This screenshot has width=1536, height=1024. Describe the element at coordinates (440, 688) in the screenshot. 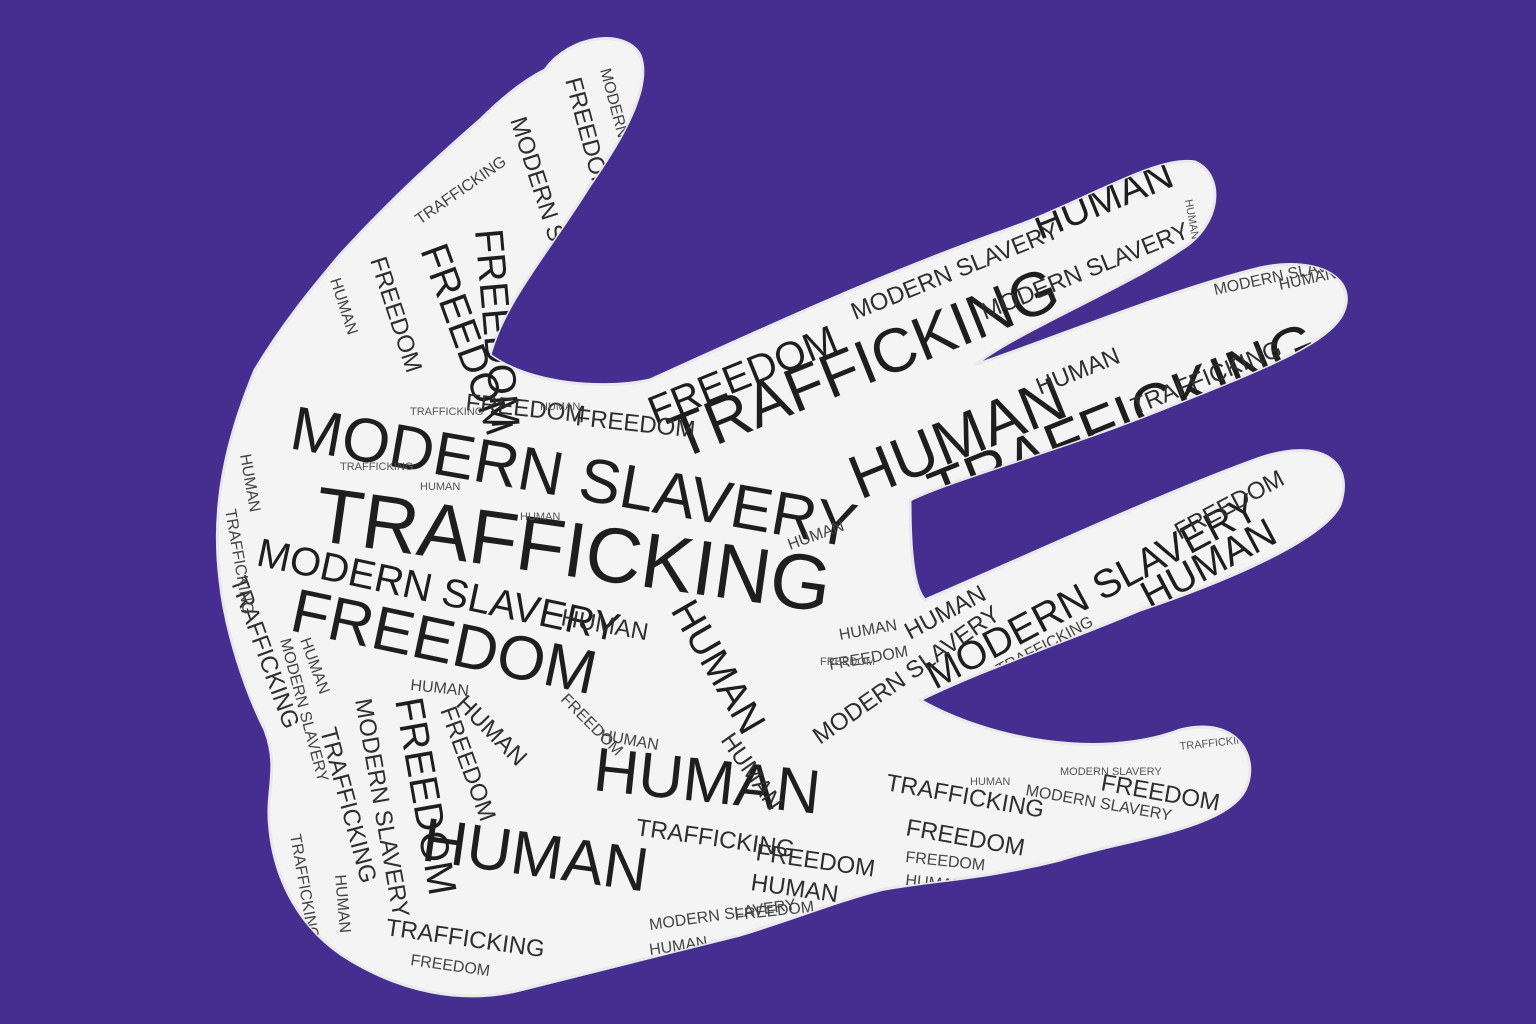

I see `word-human-palm-7: HUMAN` at that location.